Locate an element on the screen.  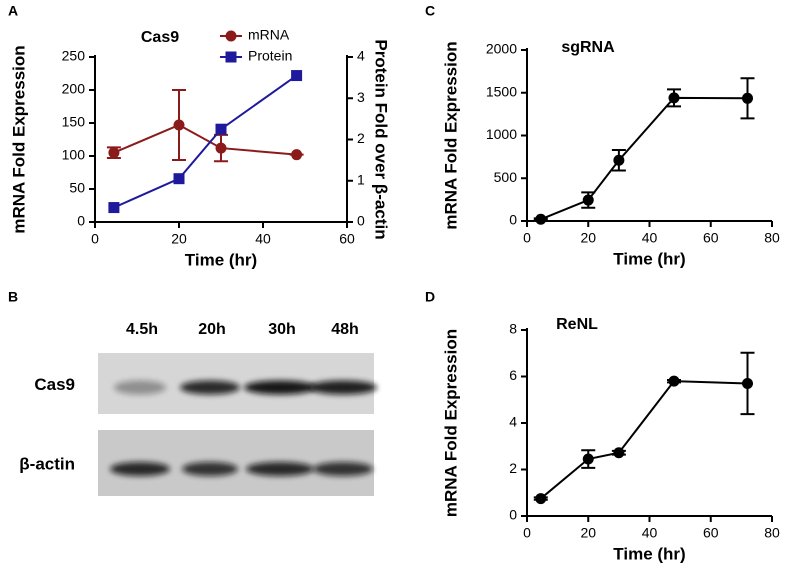
y-tick-label: 200 is located at coordinates (74, 89).